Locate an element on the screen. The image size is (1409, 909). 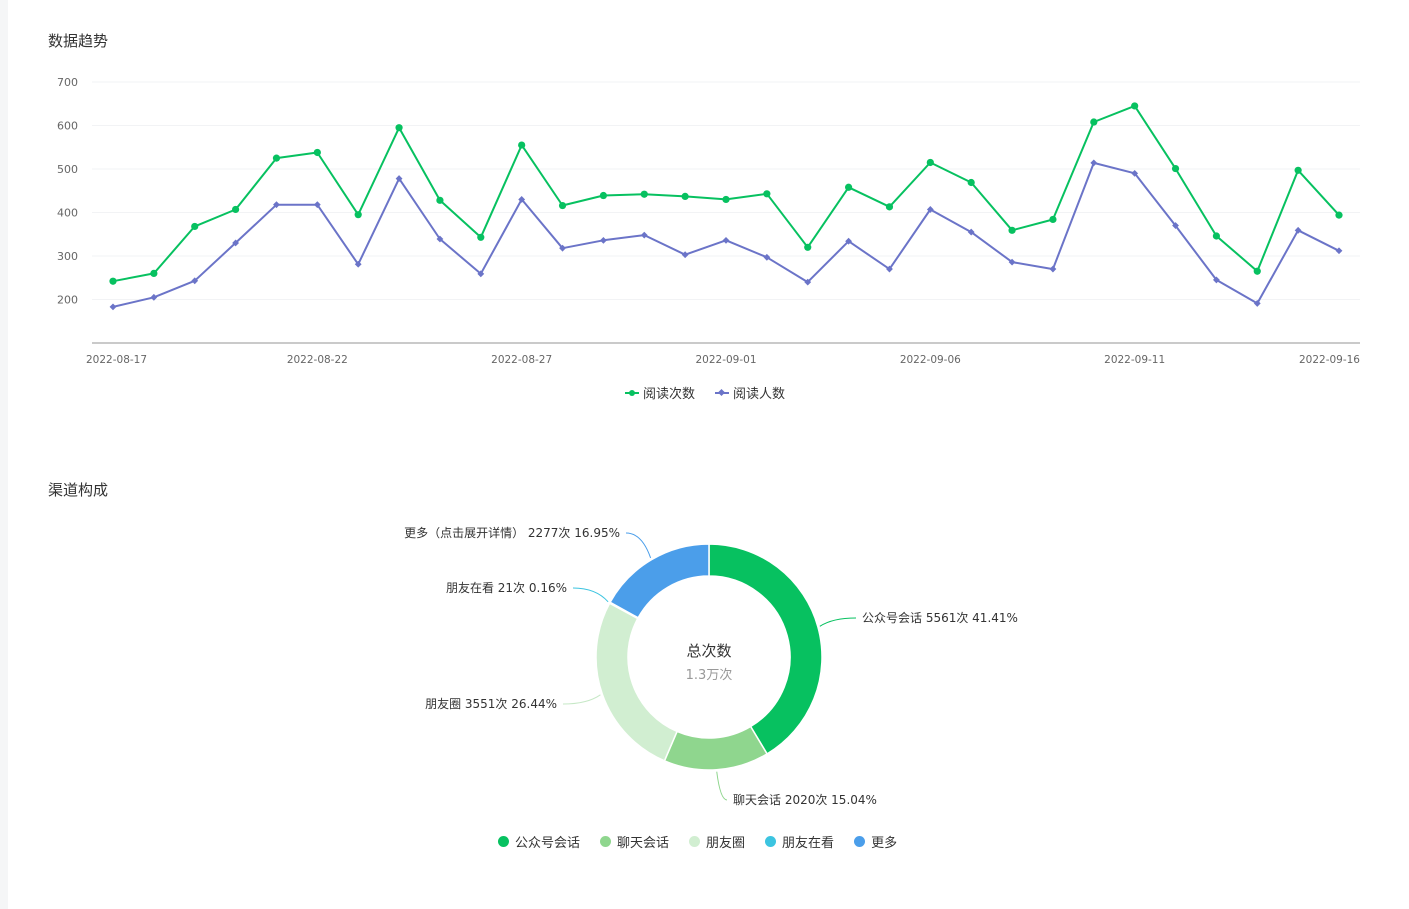
legend-item-readers: 阅读人数 is located at coordinates (750, 392).